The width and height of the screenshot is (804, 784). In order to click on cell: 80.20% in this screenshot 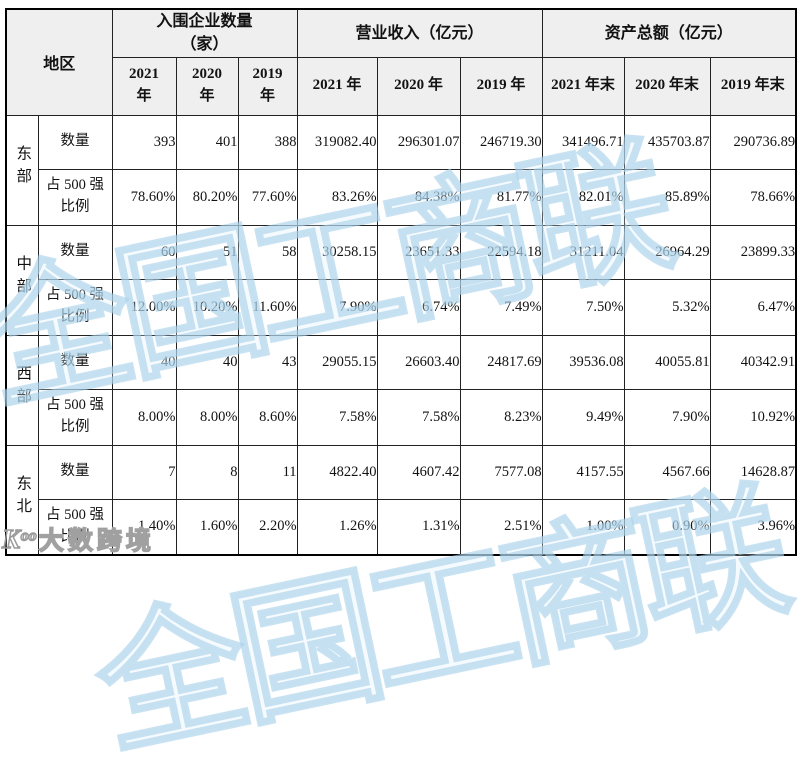, I will do `click(207, 197)`.